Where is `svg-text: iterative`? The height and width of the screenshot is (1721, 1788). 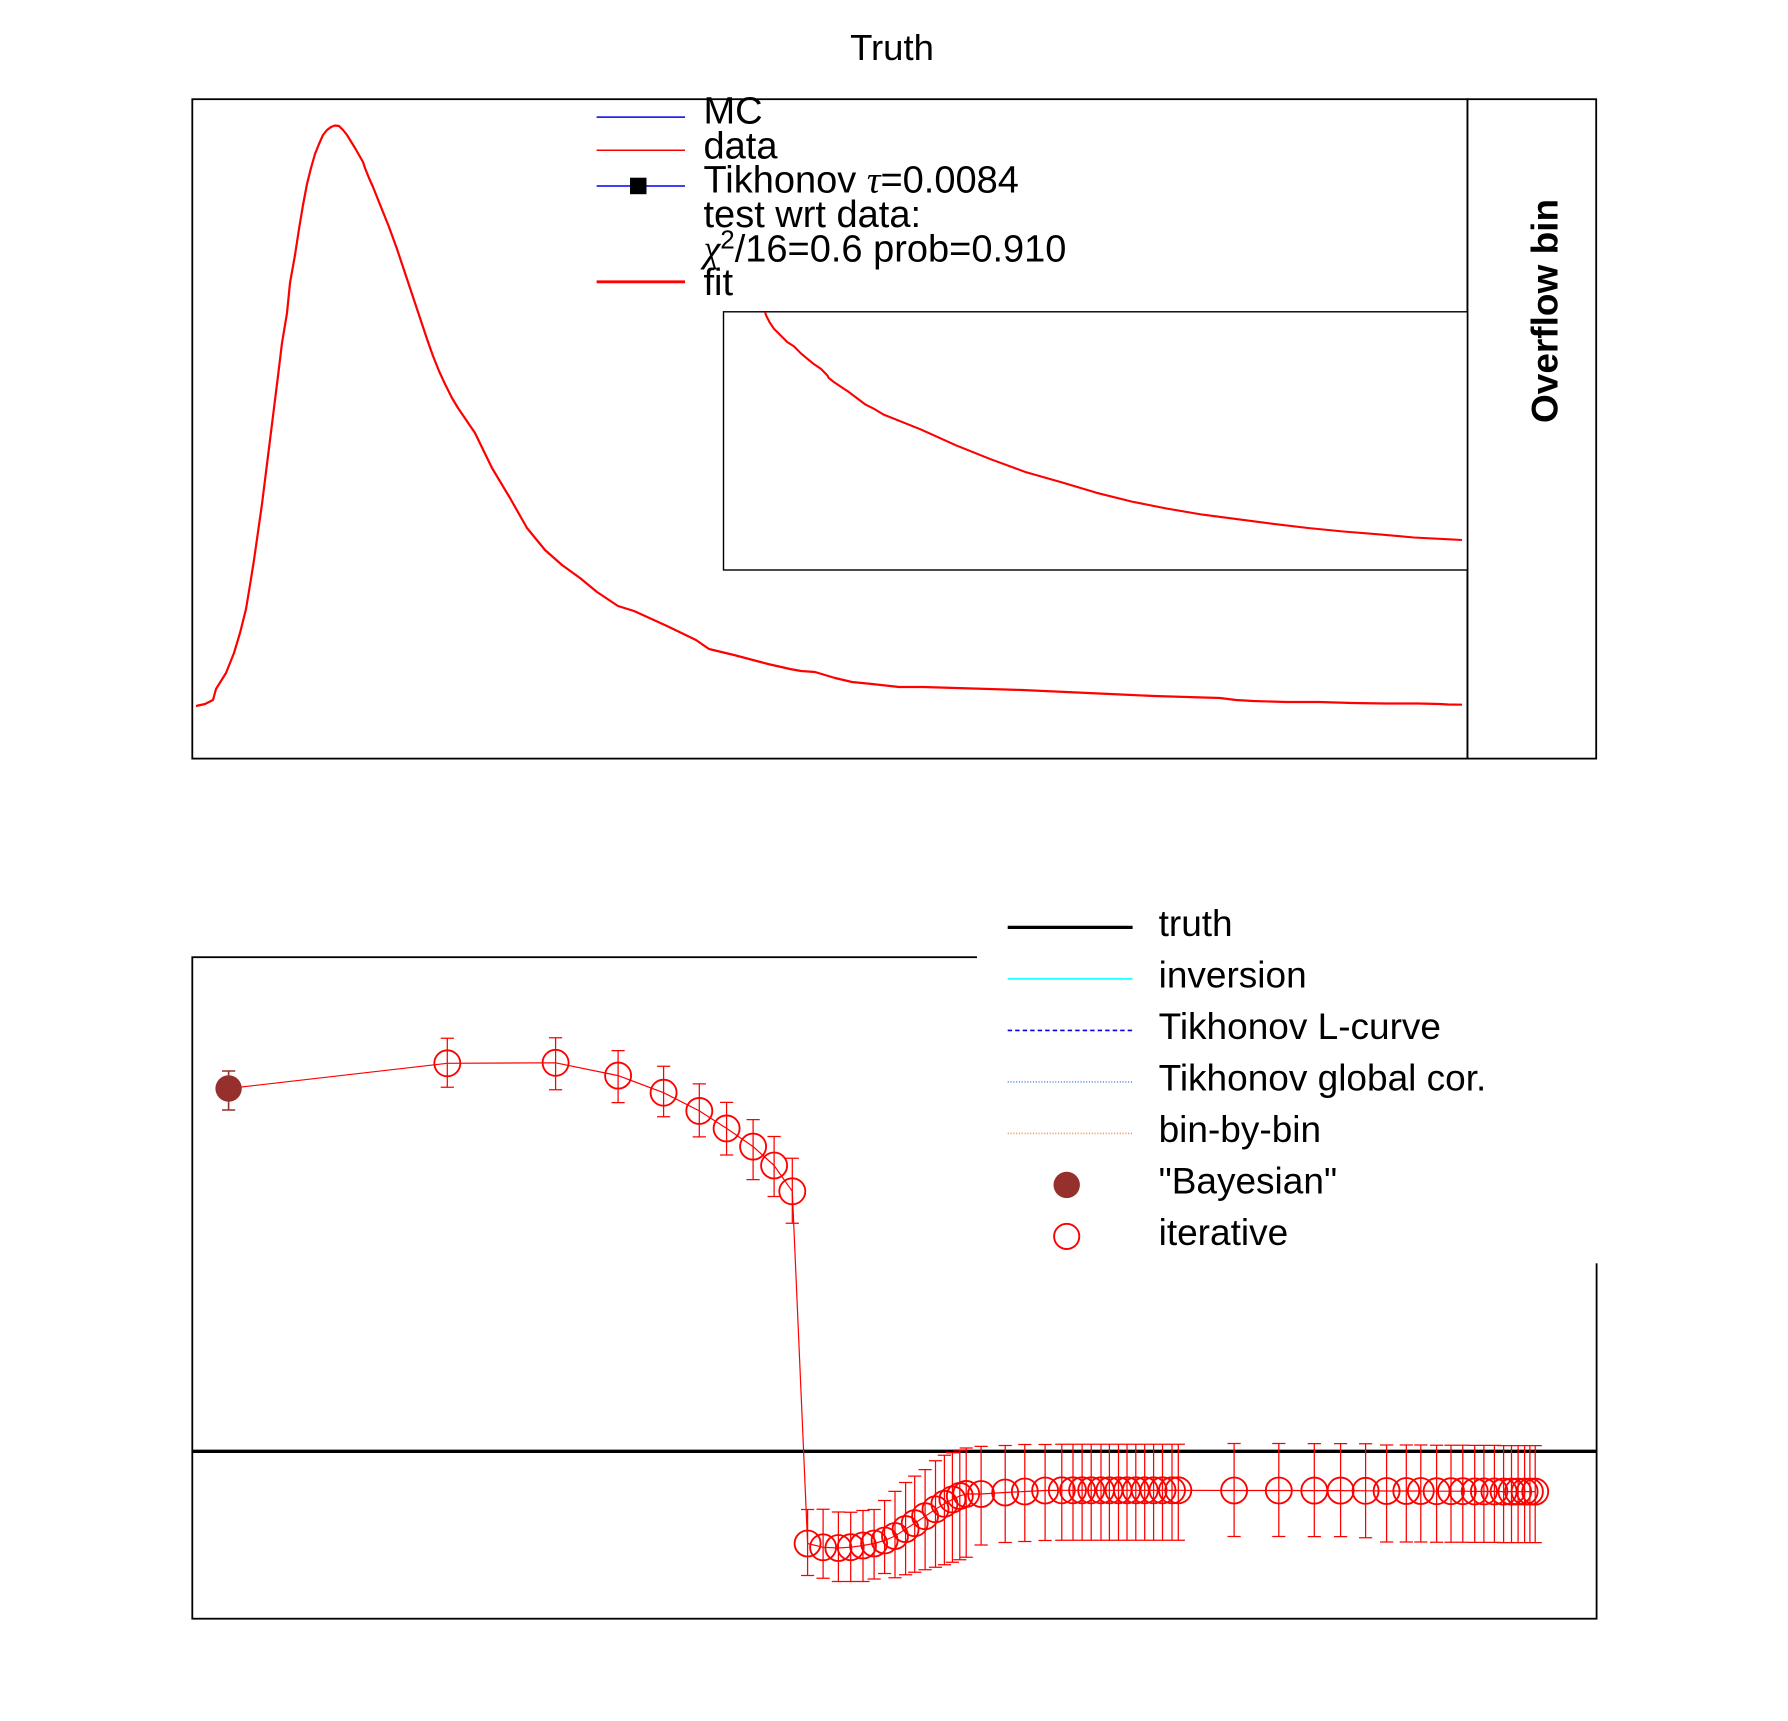 svg-text: iterative is located at coordinates (1224, 1232).